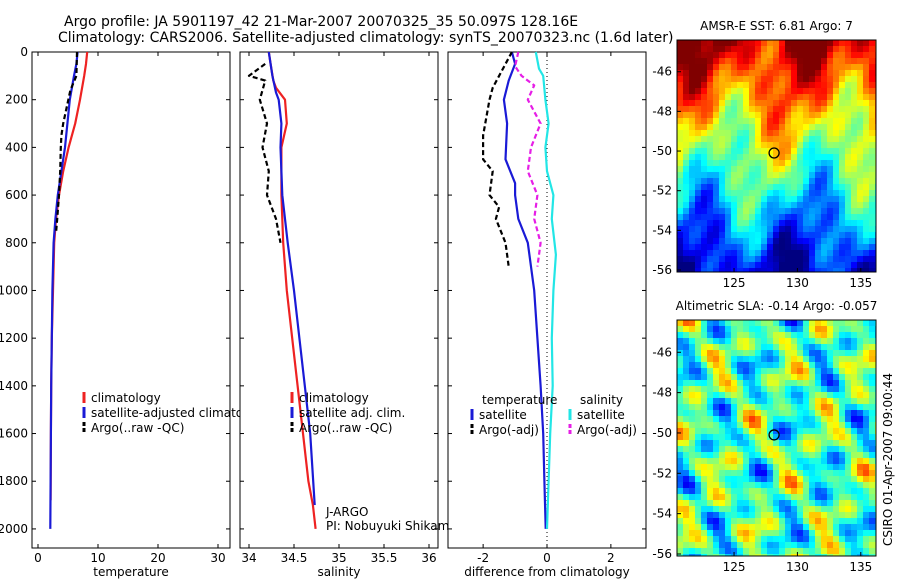 The width and height of the screenshot is (900, 580). I want to click on map-y-tick-label: -48, so click(662, 111).